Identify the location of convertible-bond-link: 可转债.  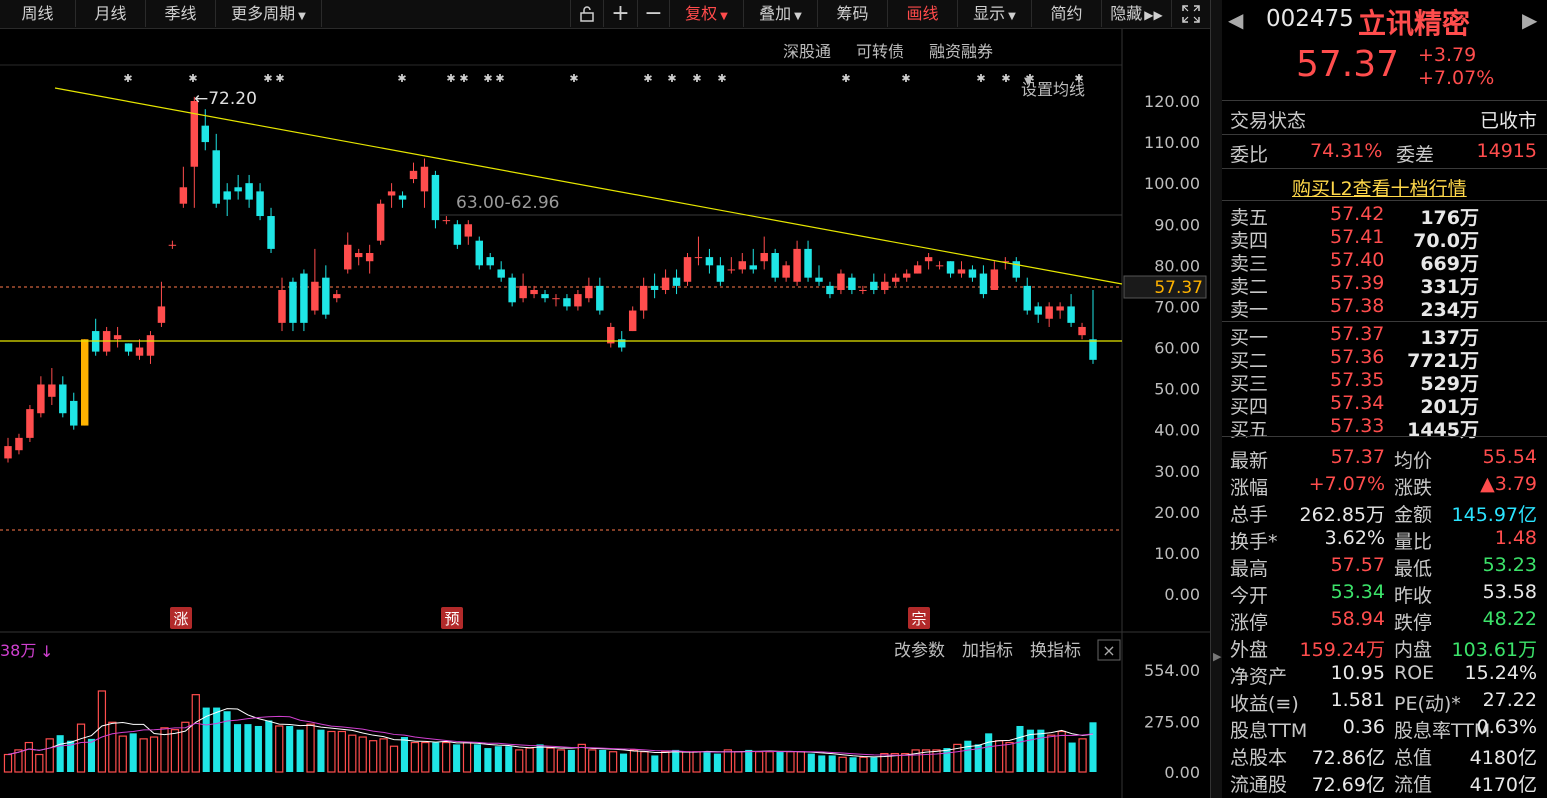
(880, 51).